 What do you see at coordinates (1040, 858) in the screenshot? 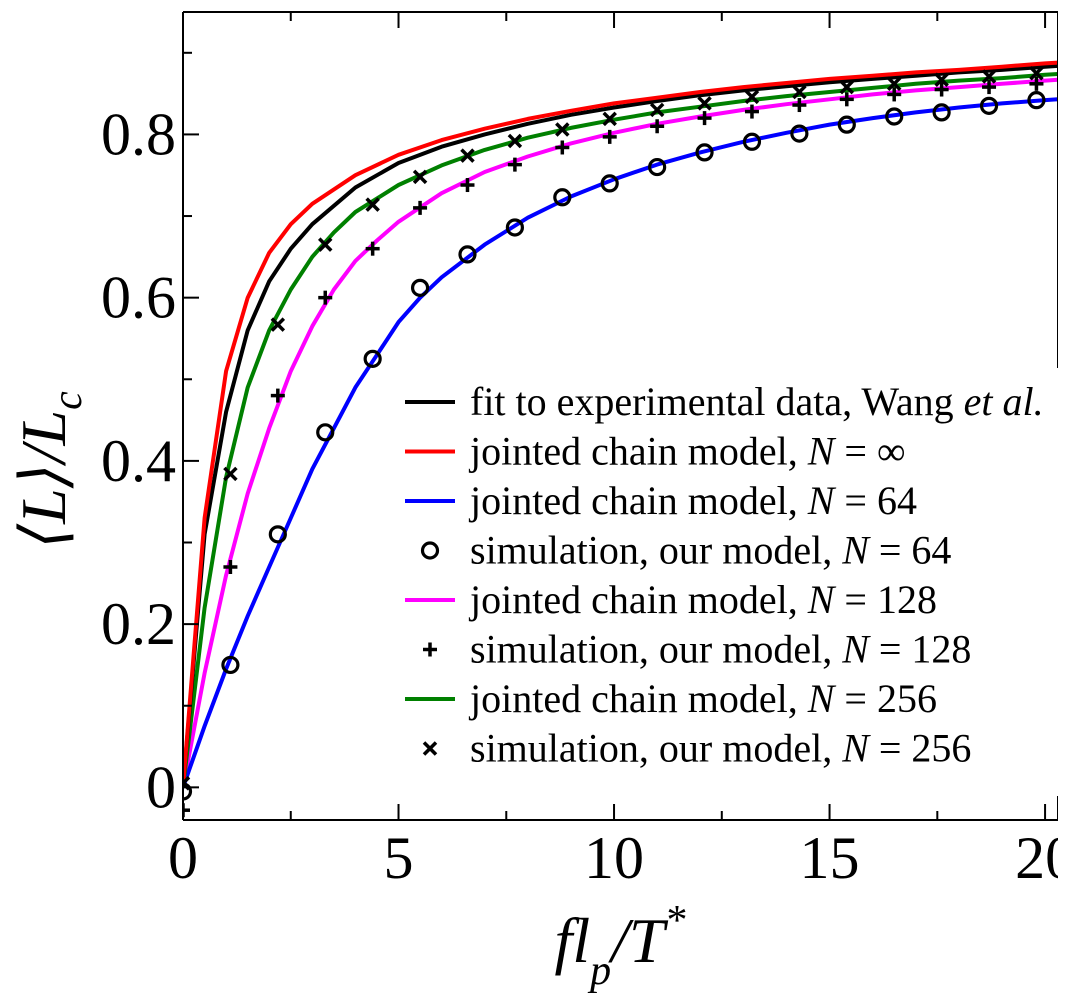
I see `x-tick-label: 20` at bounding box center [1040, 858].